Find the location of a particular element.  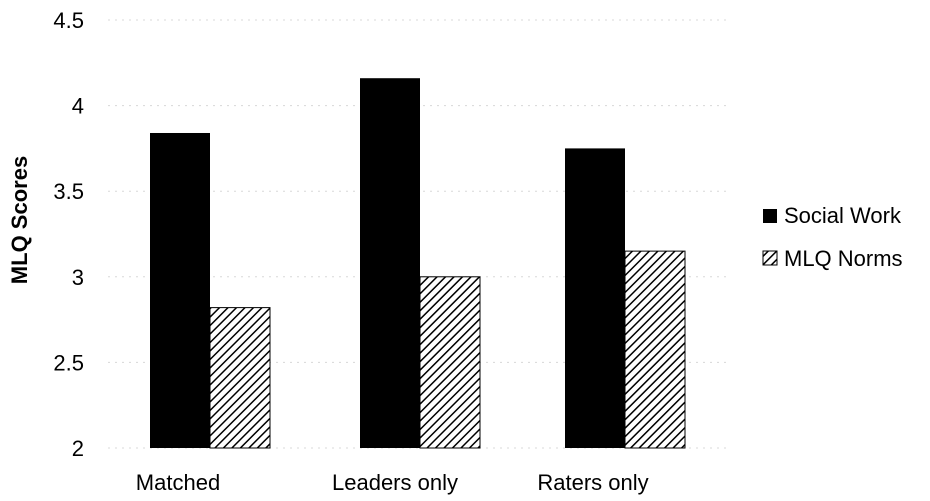

x-axis-categories: Matched Leaders only Raters only is located at coordinates (392, 482).